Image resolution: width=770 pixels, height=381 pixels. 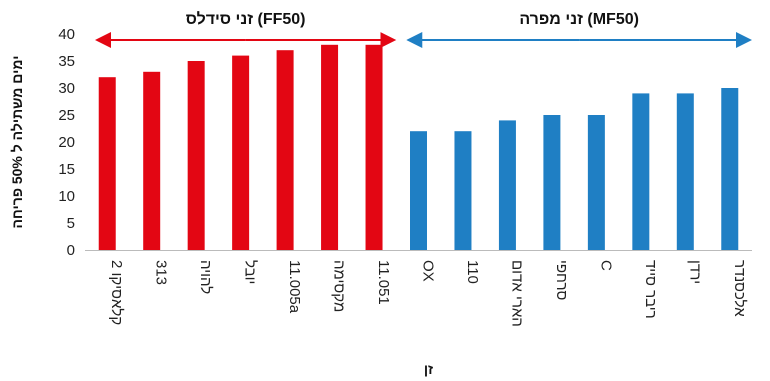 I want to click on group-label: זני מפרה (MF50), so click(x=579, y=19).